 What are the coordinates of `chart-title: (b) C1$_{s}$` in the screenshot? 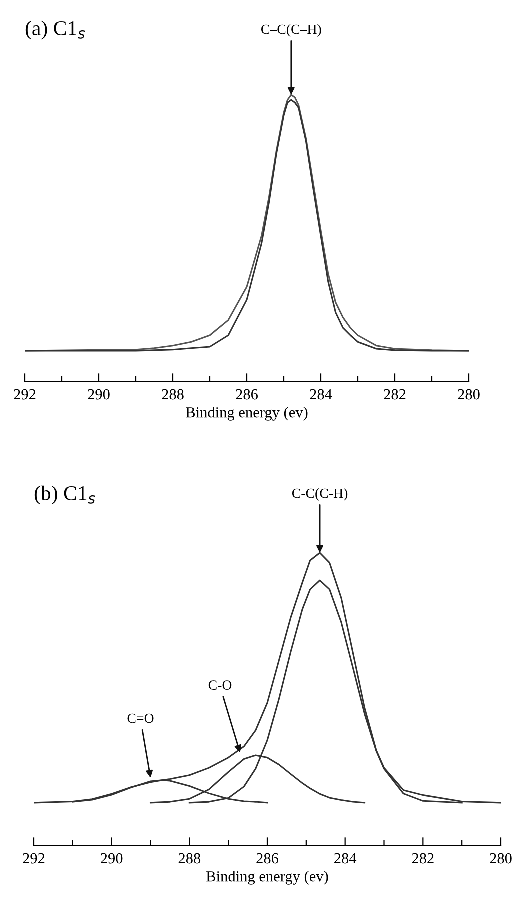 It's located at (65, 495).